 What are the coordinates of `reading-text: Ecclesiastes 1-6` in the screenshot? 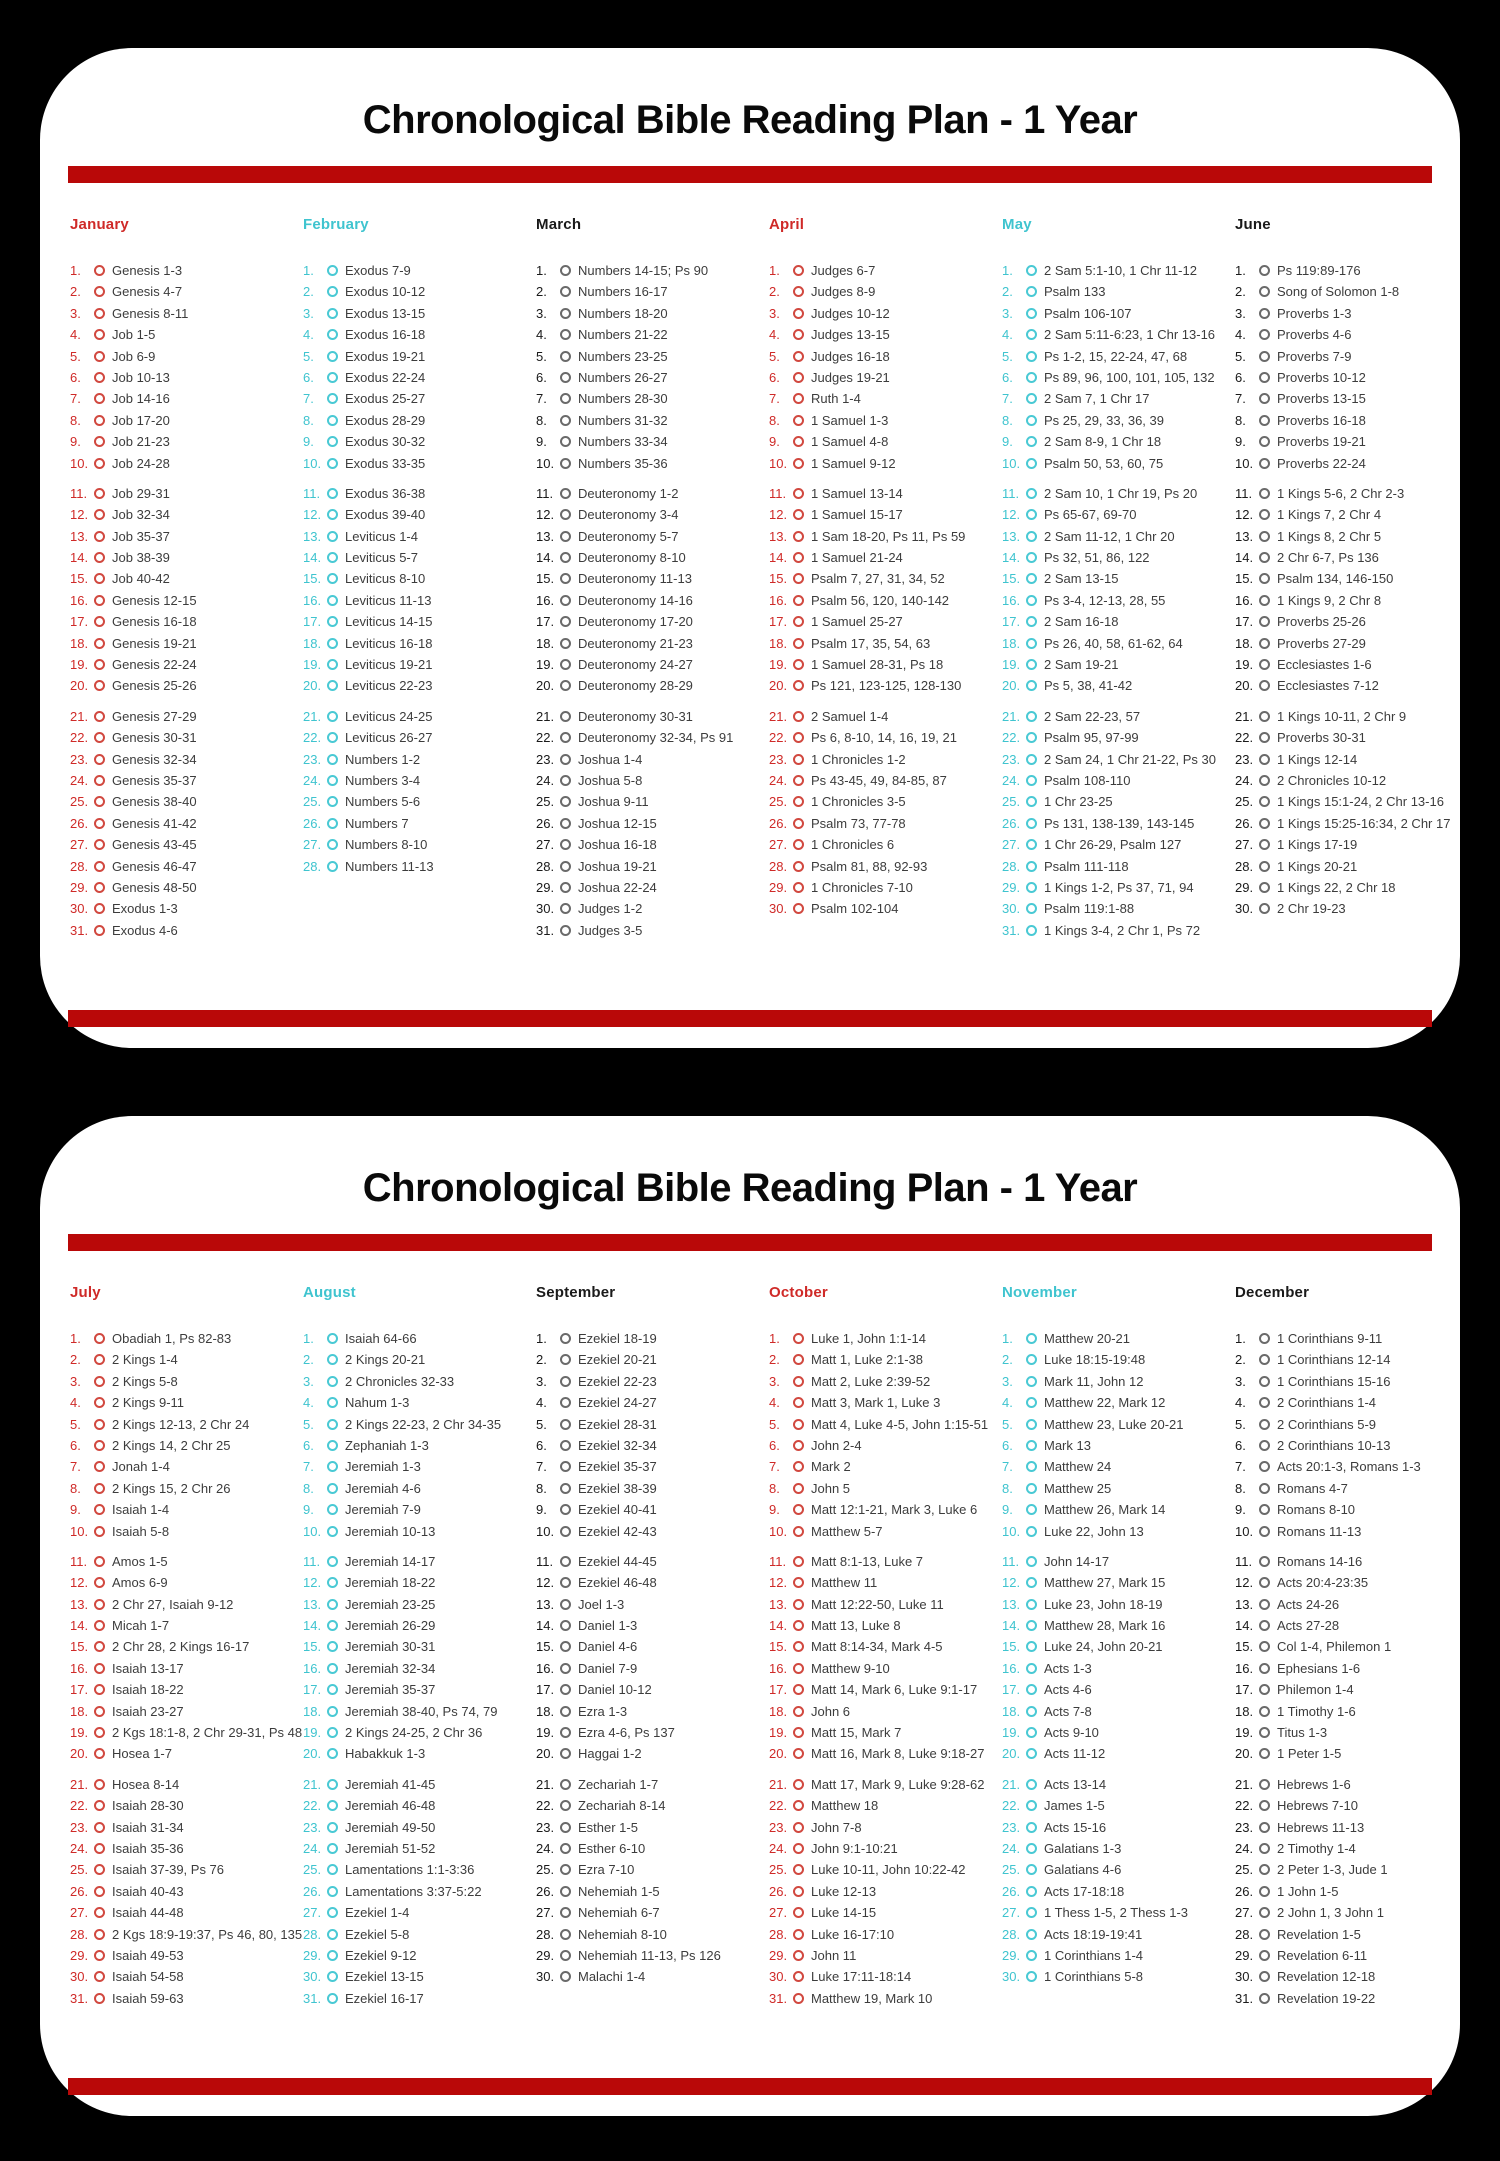 It's located at (1324, 665).